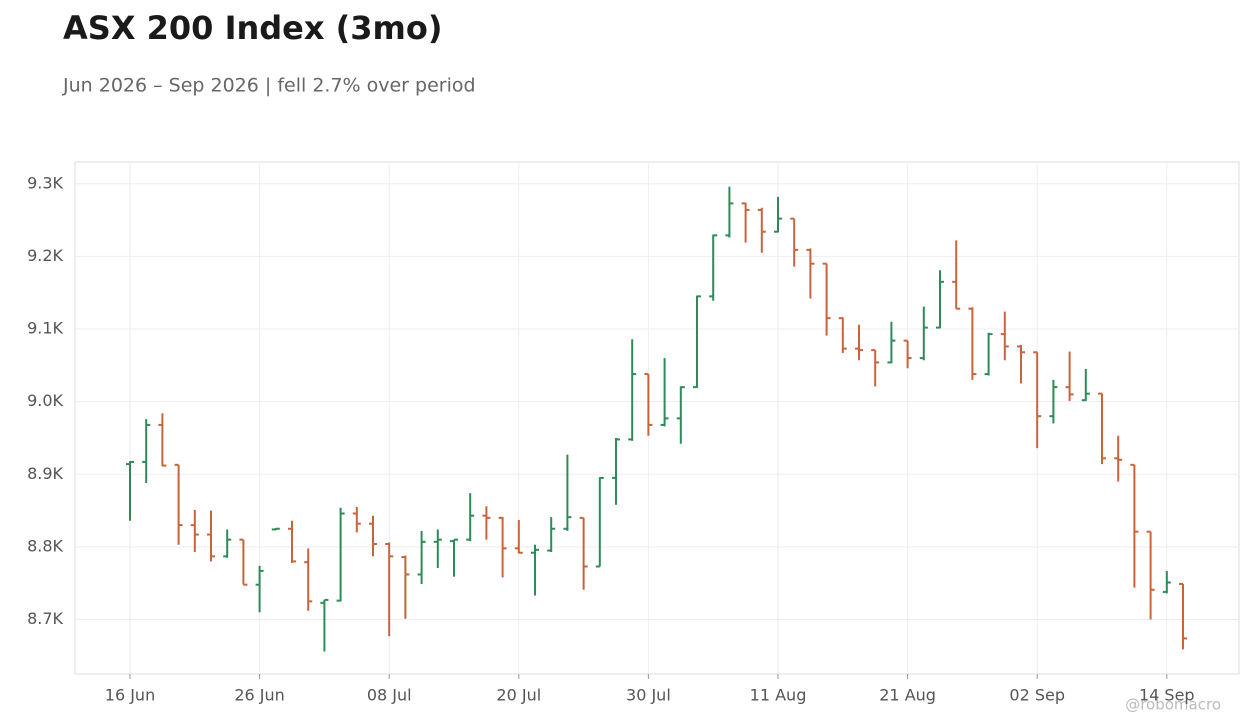 This screenshot has width=1260, height=728. I want to click on y-tick-label: 9.0K, so click(45, 400).